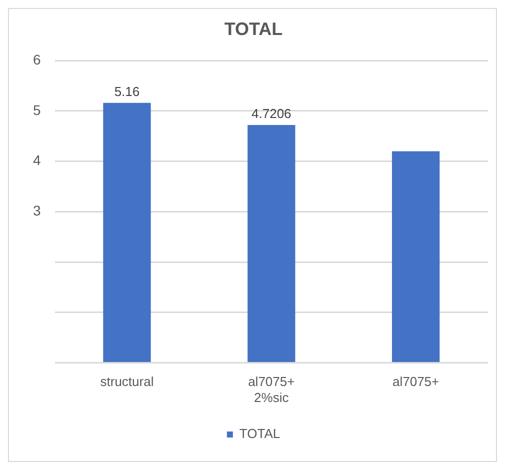 Image resolution: width=505 pixels, height=470 pixels. I want to click on chart-title: TOTAL, so click(253, 28).